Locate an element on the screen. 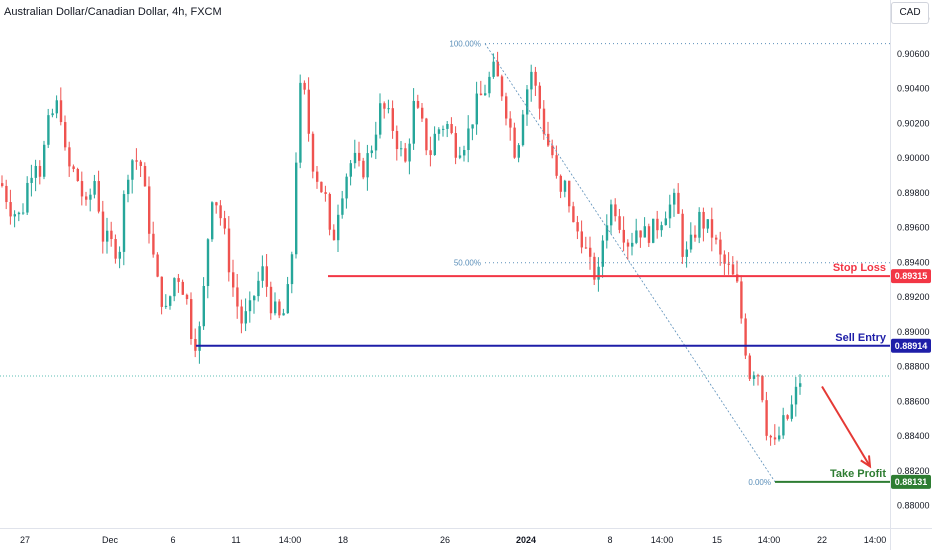 The image size is (932, 550). fib-level-label: 100.00% is located at coordinates (465, 44).